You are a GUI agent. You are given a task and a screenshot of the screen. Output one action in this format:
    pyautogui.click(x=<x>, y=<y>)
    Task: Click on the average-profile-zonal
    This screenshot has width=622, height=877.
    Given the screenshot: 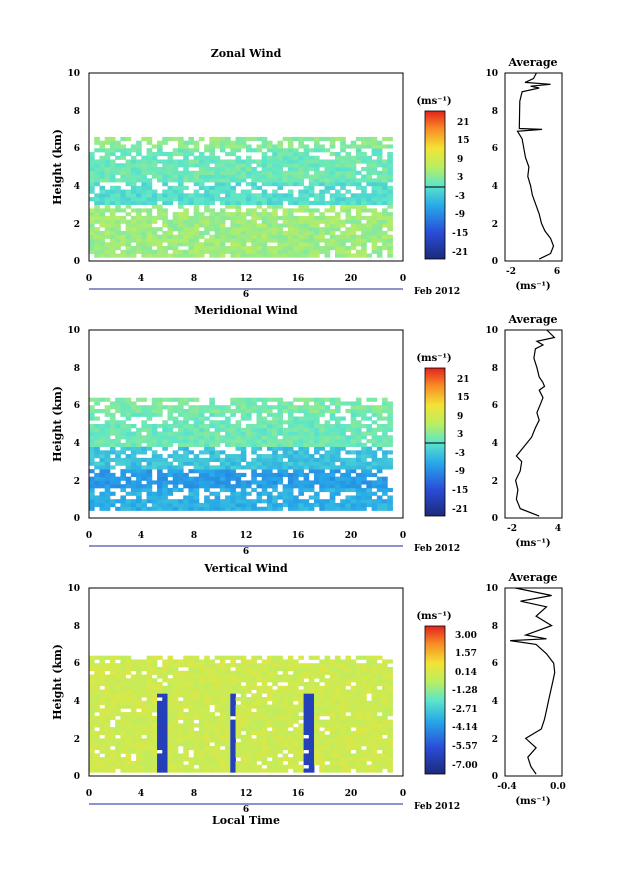 What is the action you would take?
    pyautogui.click(x=535, y=166)
    